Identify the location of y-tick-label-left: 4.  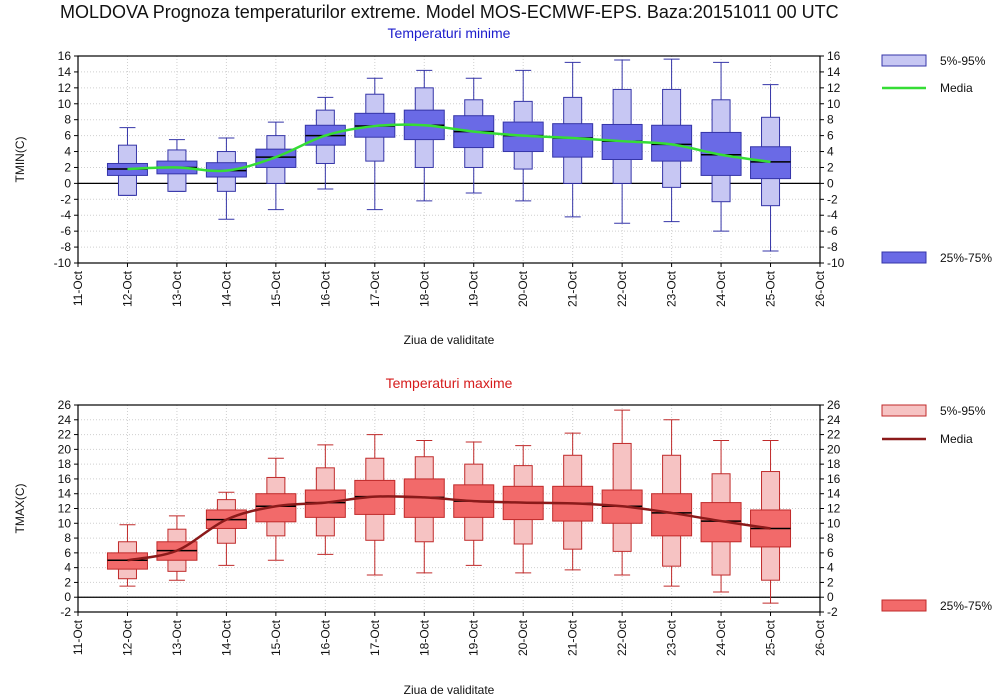
(67, 568).